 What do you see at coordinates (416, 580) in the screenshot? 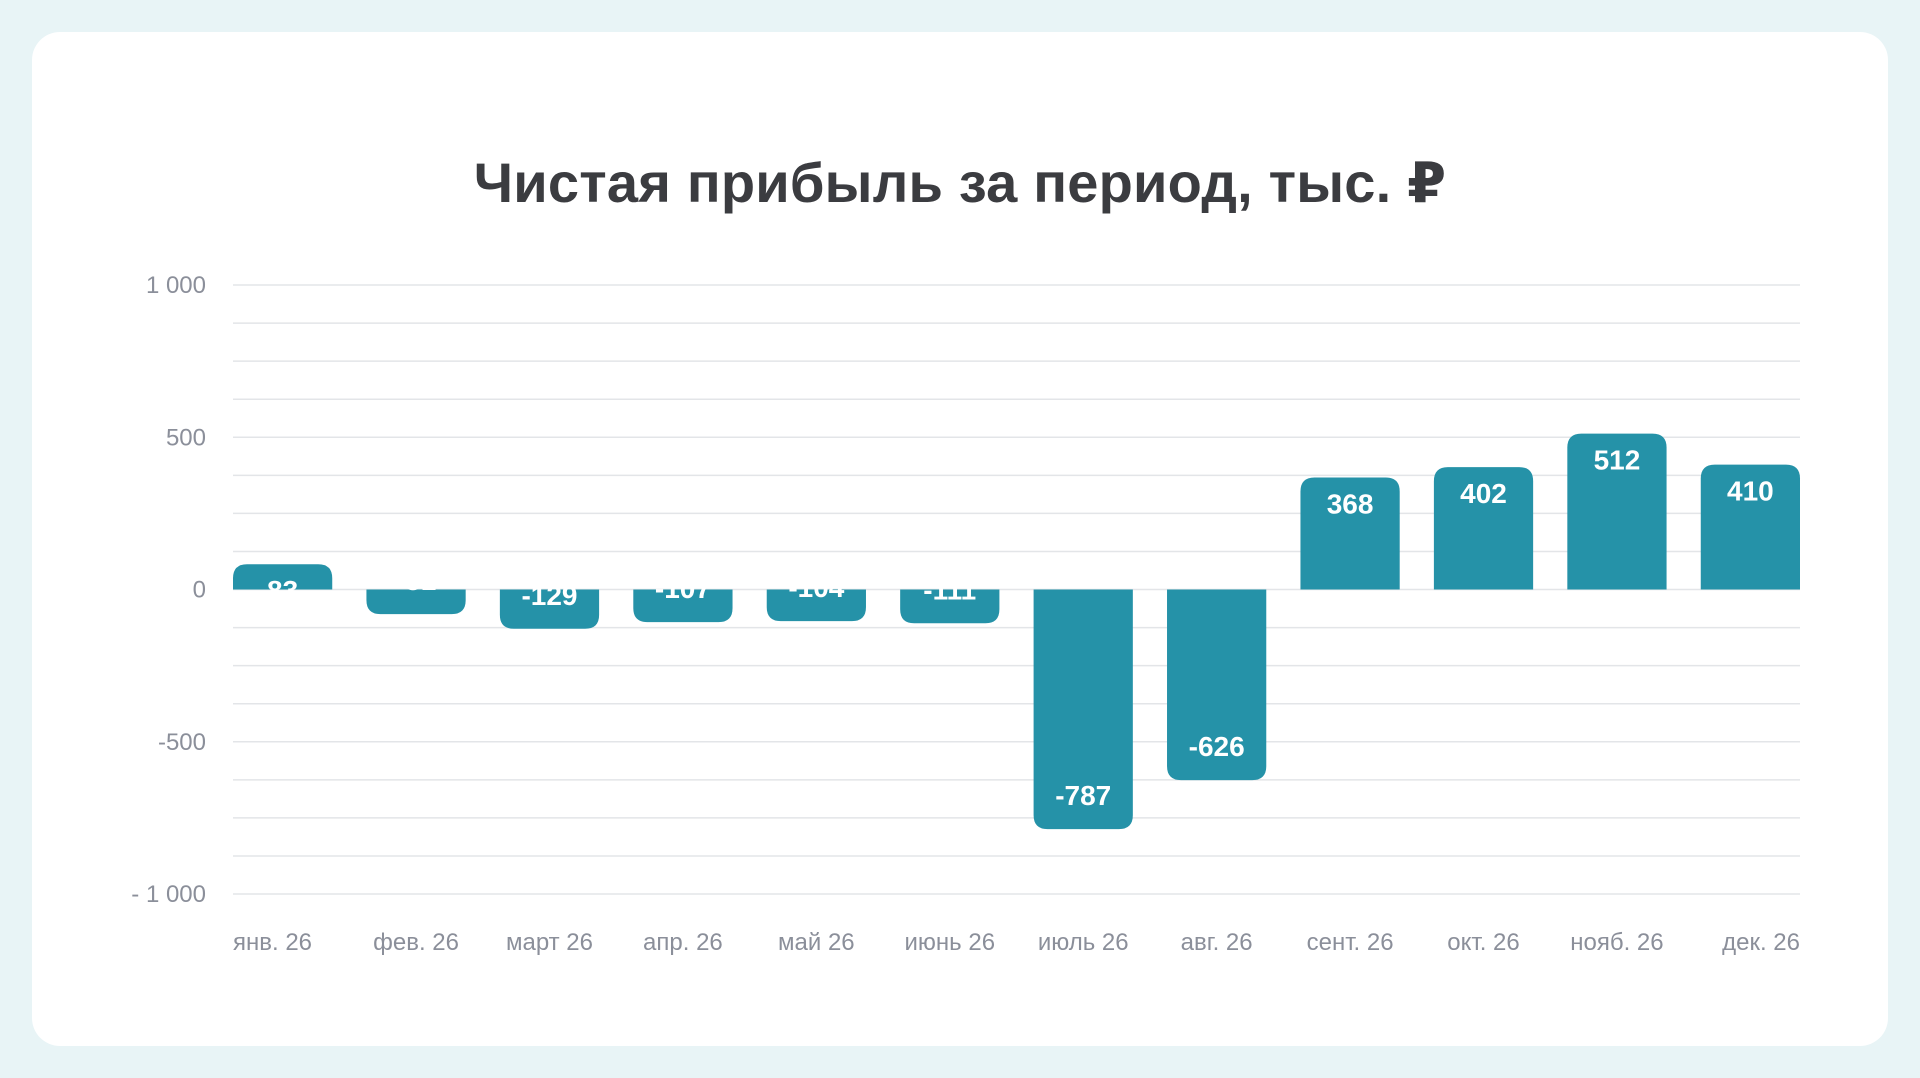
I see `bar-value-label: -81` at bounding box center [416, 580].